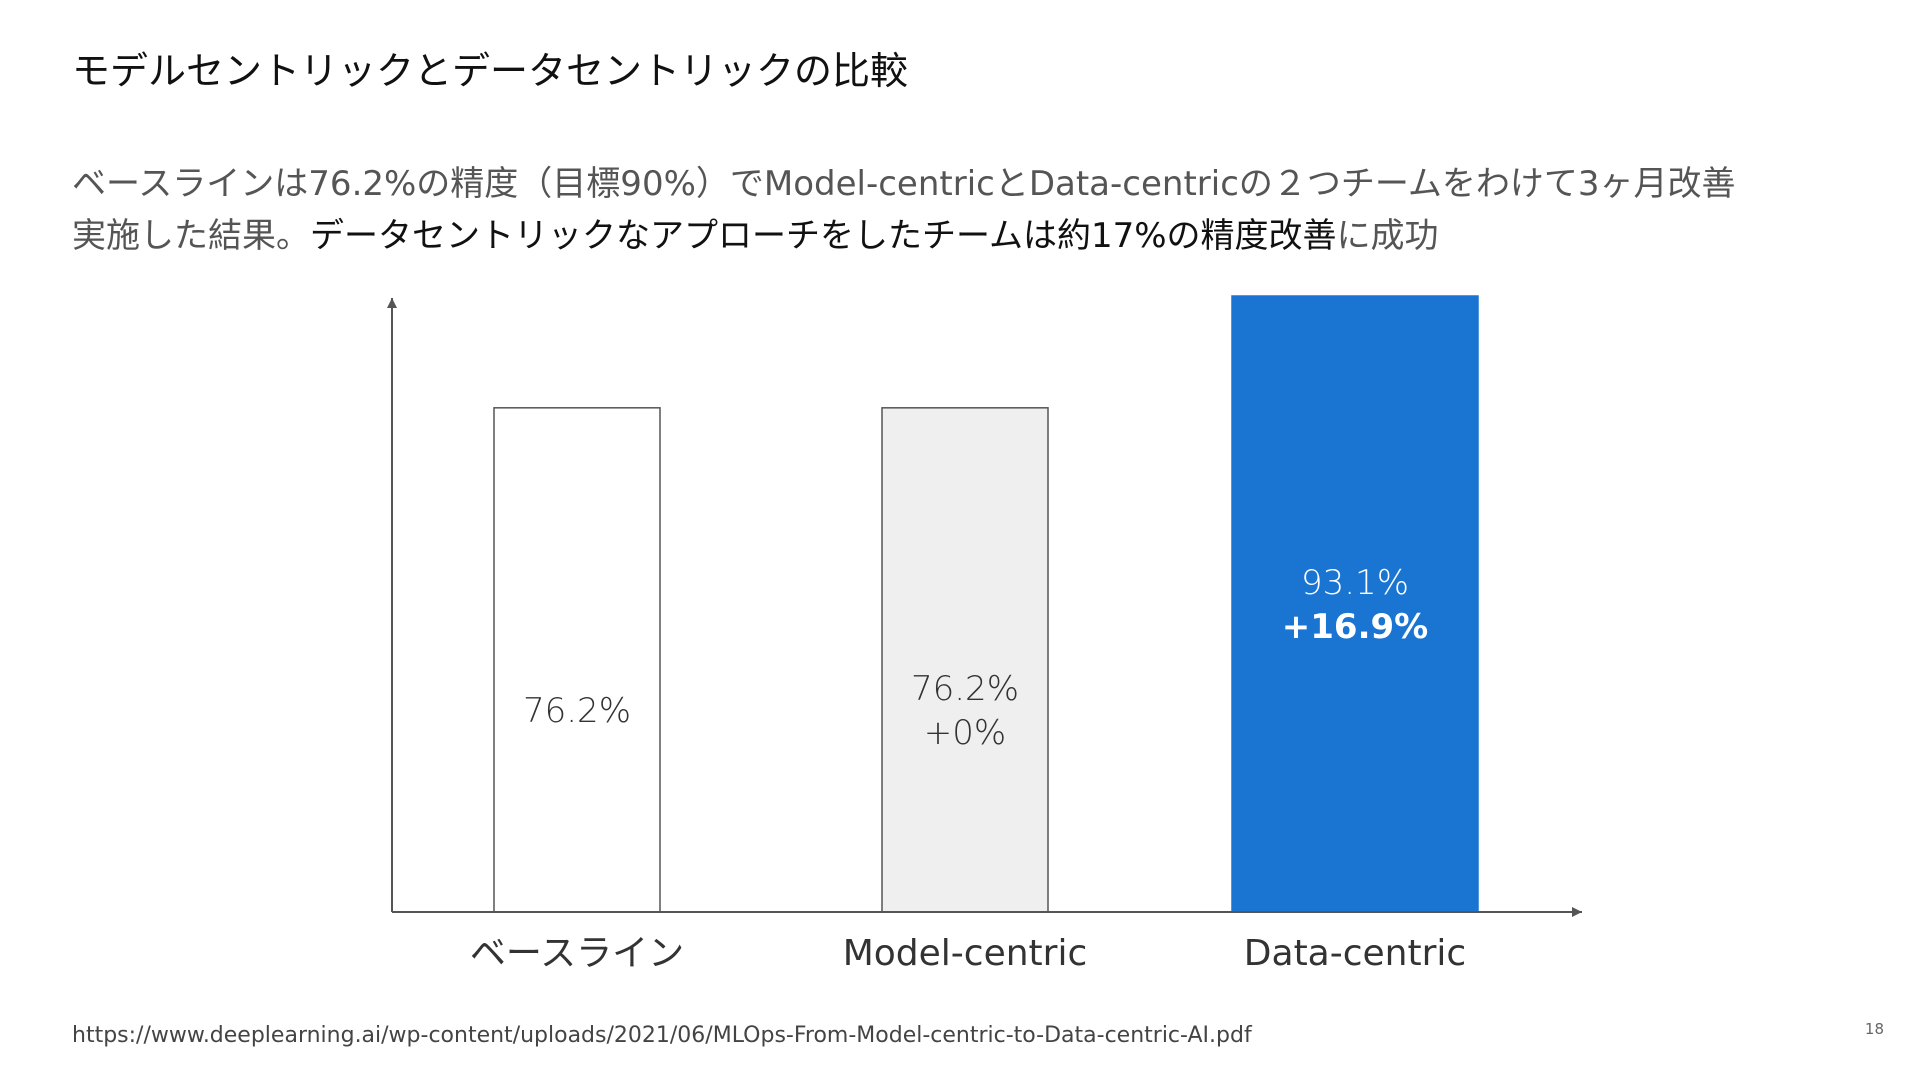 The width and height of the screenshot is (1920, 1080). Describe the element at coordinates (965, 733) in the screenshot. I see `delta-label-2: +0%` at that location.